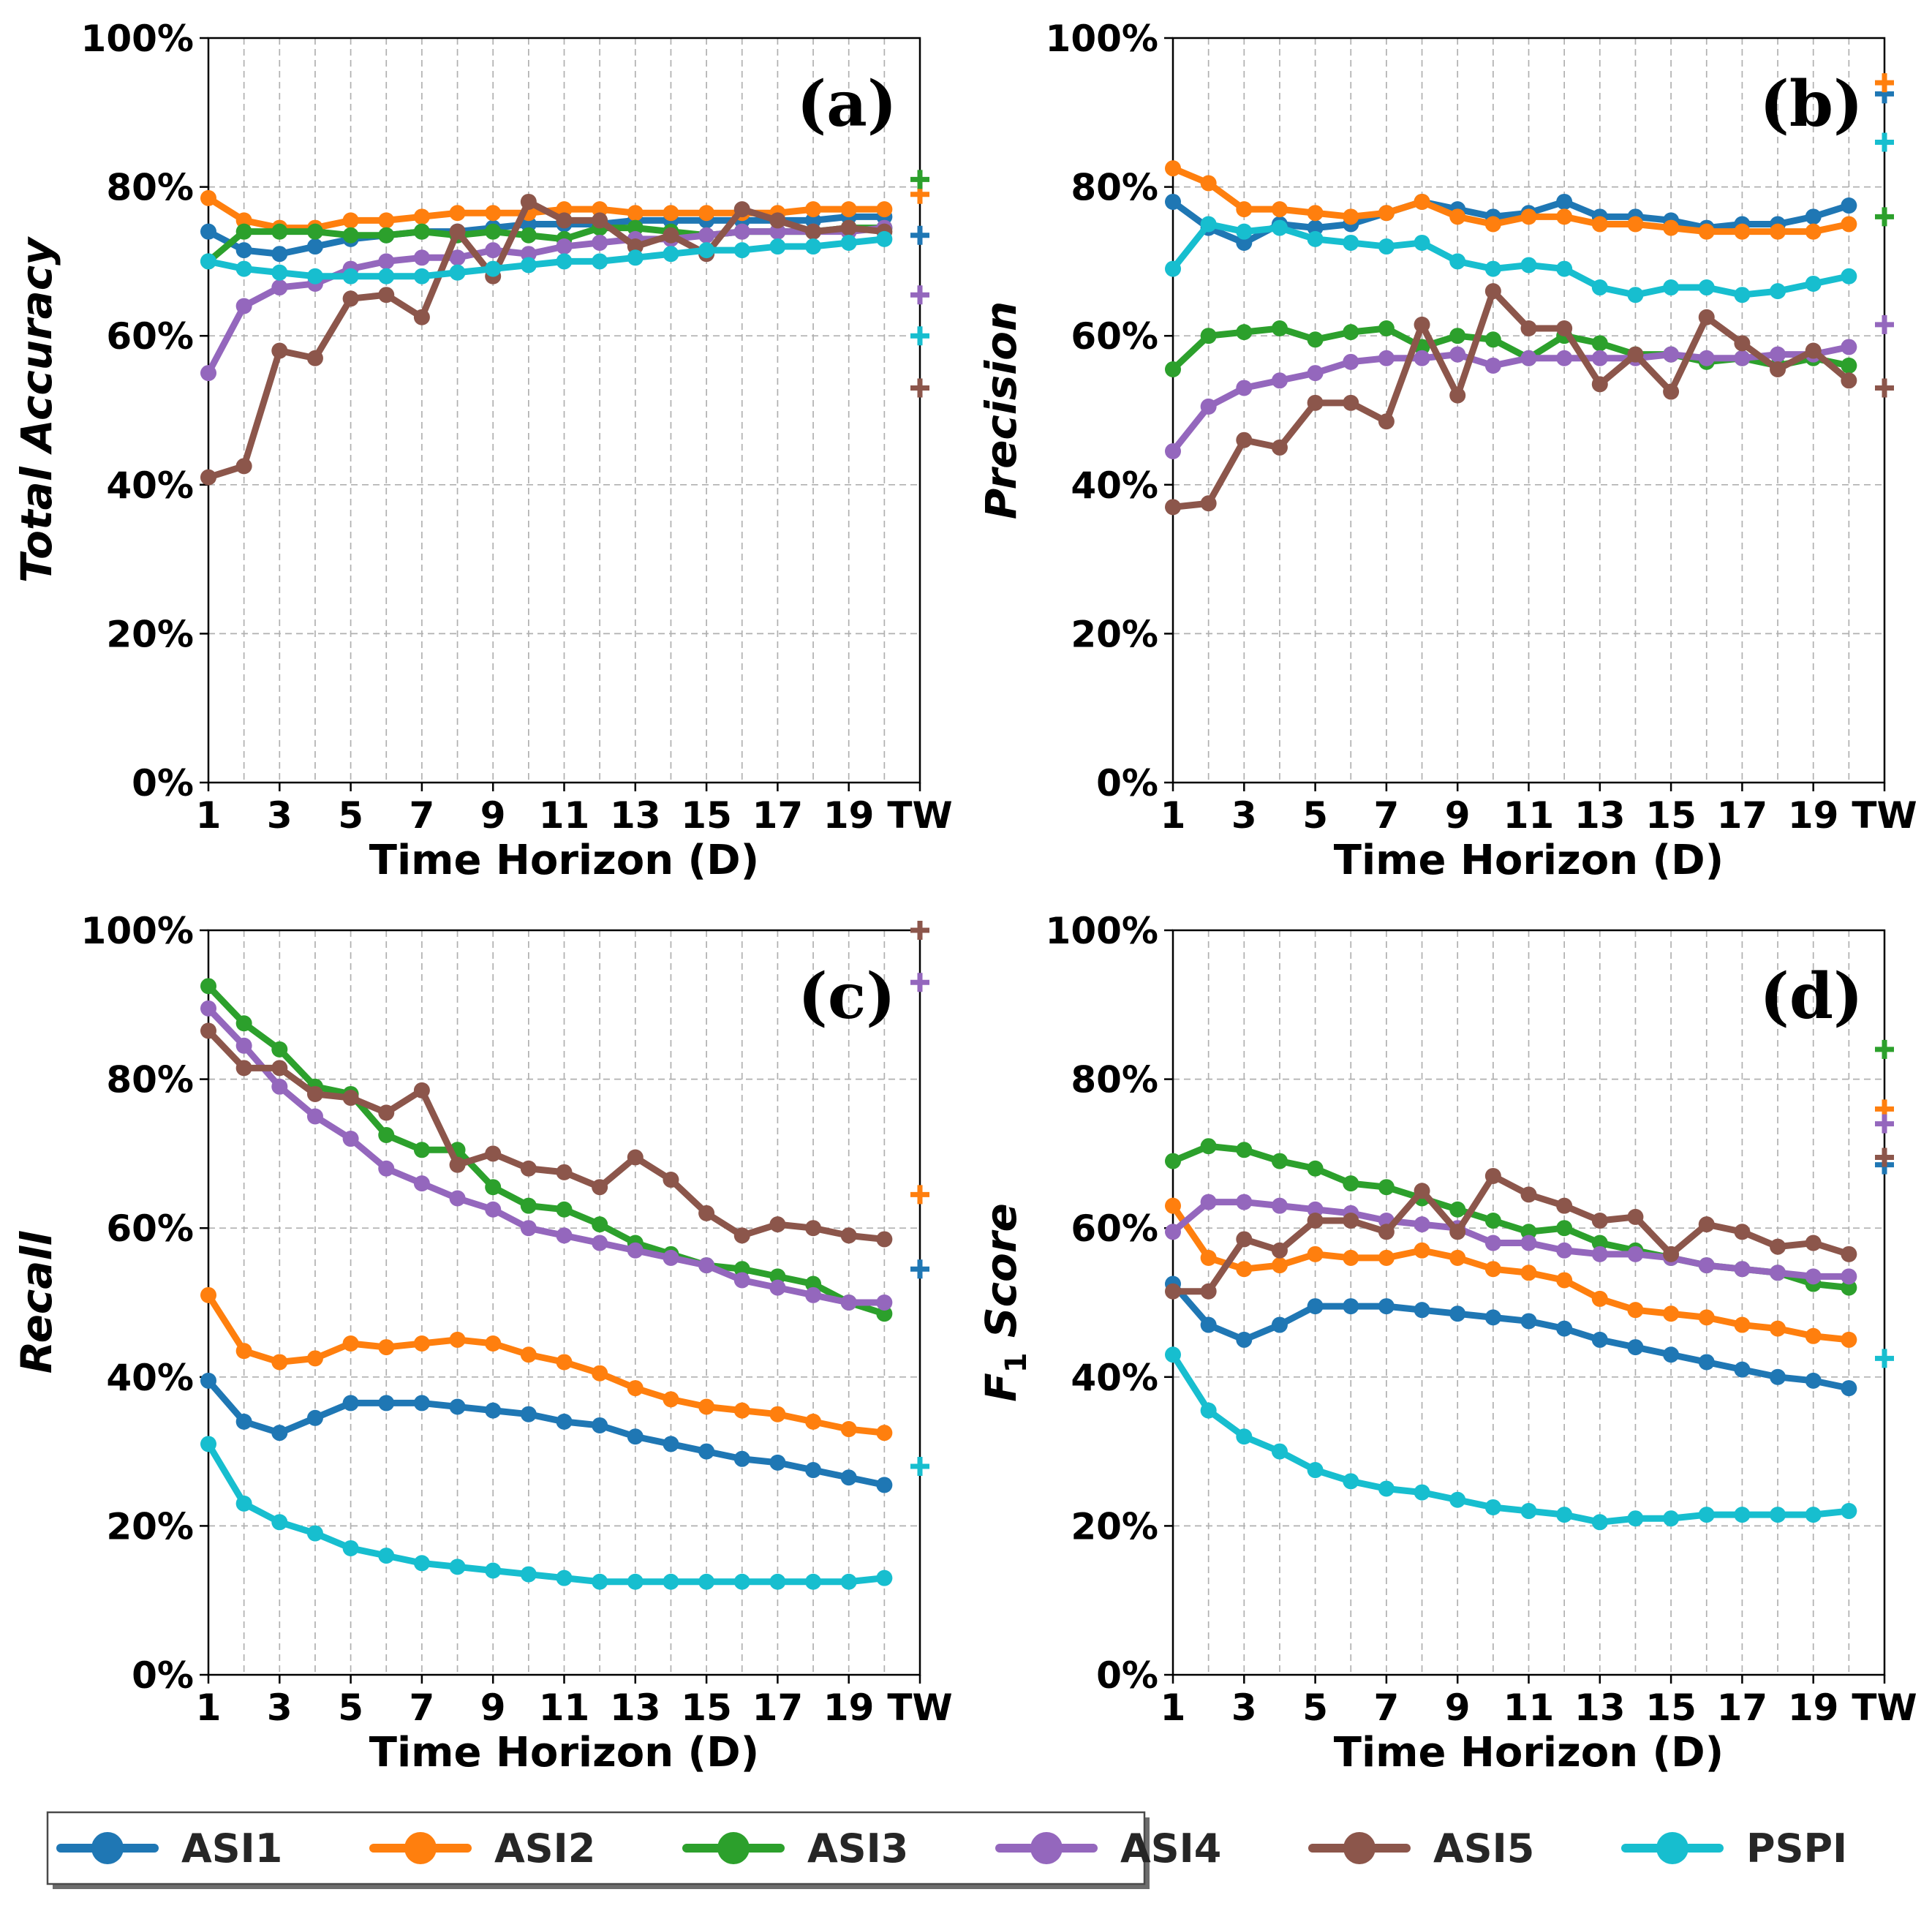 The width and height of the screenshot is (1932, 1922). Describe the element at coordinates (137, 39) in the screenshot. I see `y-tick-label: 100%` at that location.